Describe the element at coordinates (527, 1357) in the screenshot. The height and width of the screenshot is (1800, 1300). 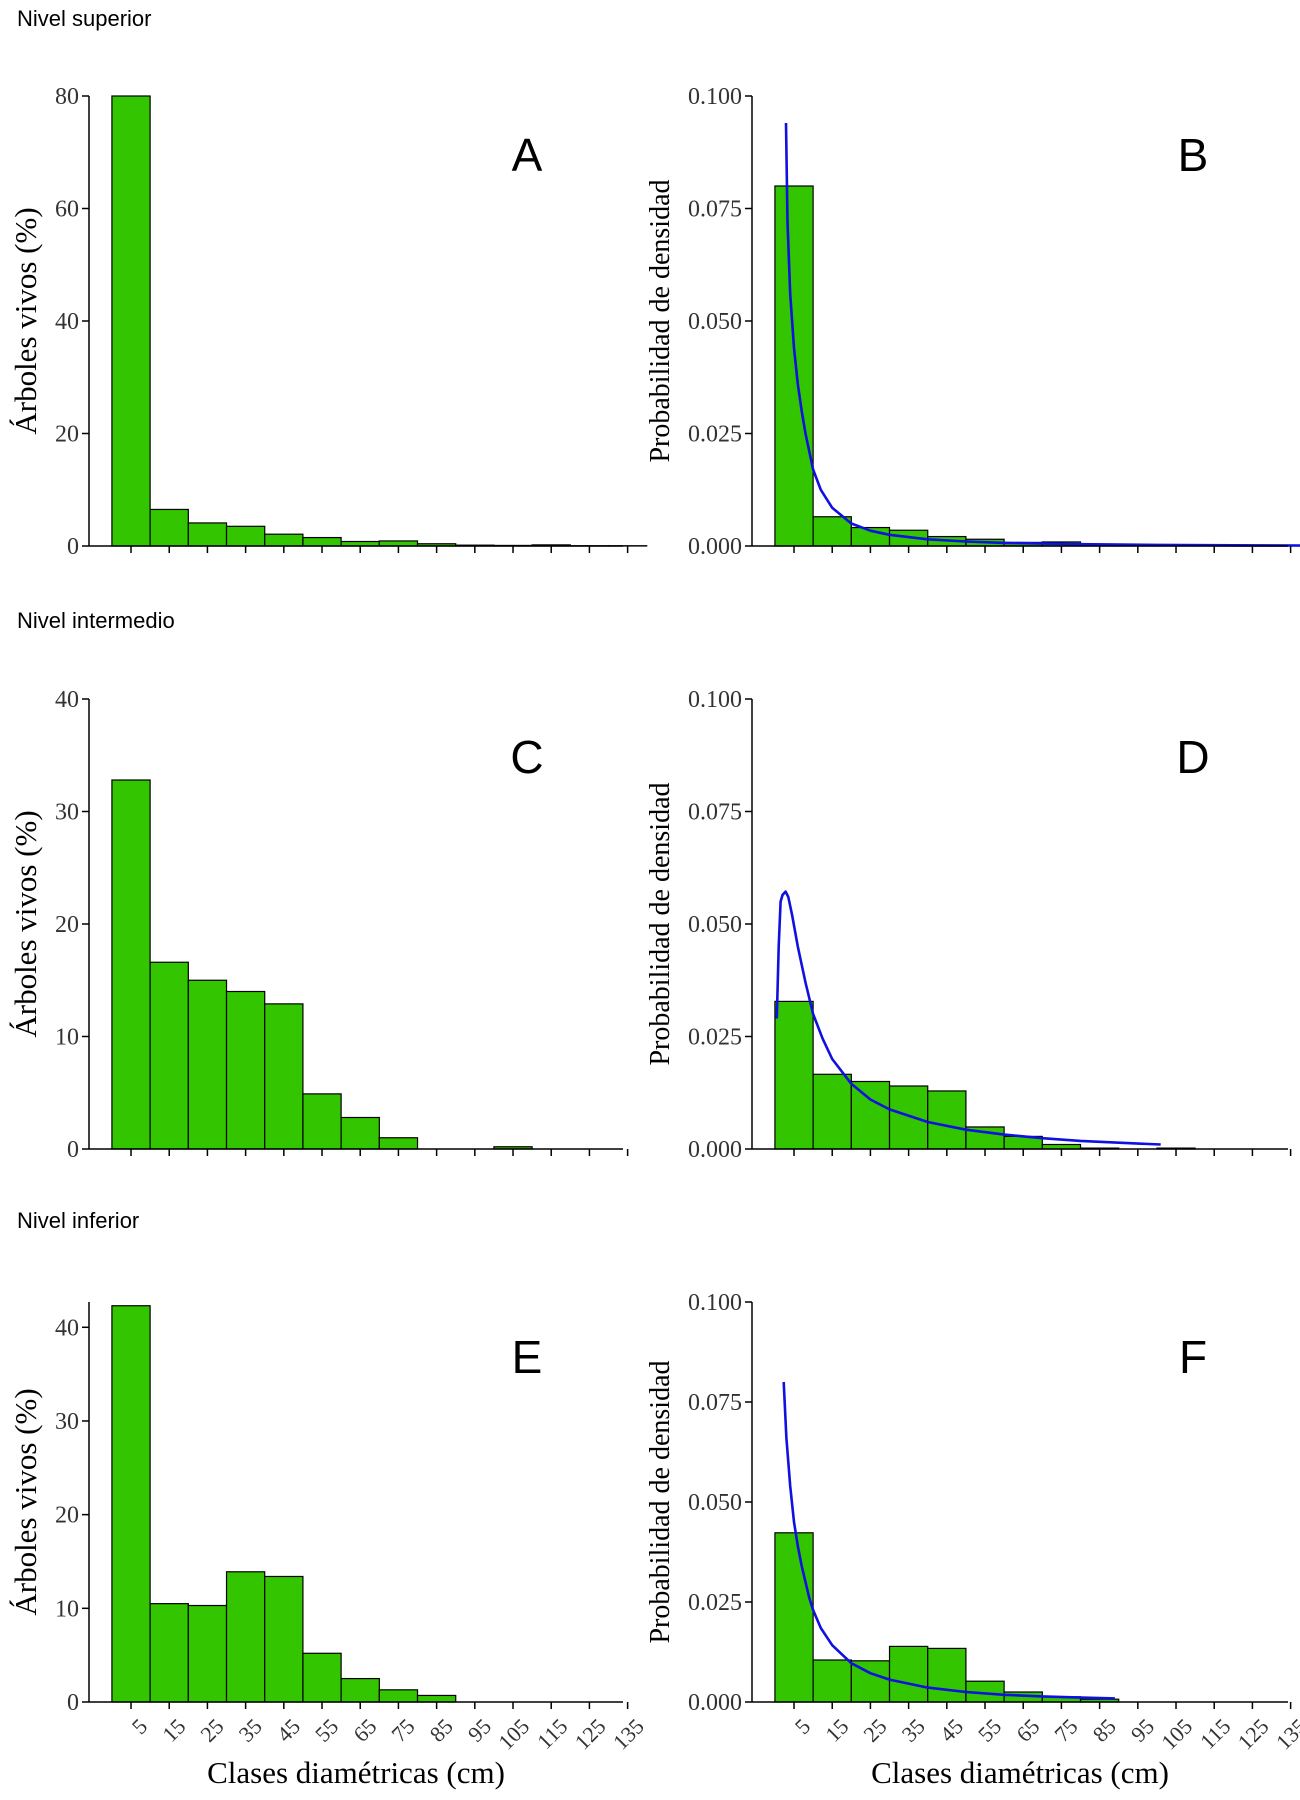
I see `panel-label-e: E` at that location.